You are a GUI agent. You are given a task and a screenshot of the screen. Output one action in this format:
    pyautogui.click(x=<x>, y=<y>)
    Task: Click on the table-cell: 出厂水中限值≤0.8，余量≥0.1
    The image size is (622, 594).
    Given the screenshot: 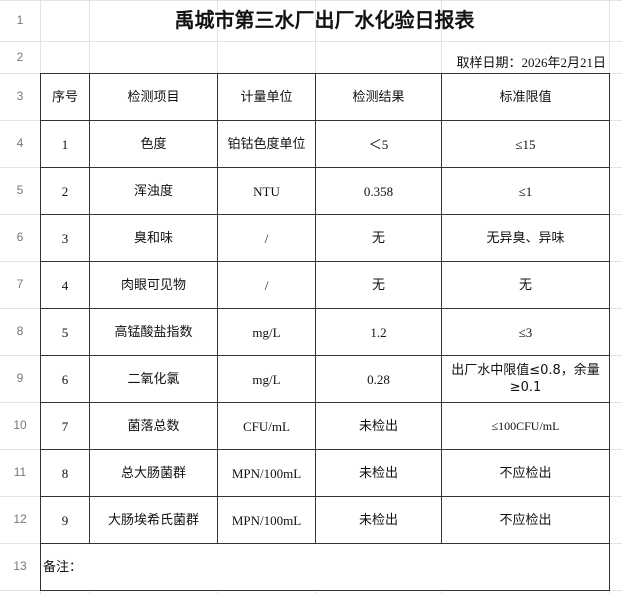 What is the action you would take?
    pyautogui.click(x=525, y=379)
    